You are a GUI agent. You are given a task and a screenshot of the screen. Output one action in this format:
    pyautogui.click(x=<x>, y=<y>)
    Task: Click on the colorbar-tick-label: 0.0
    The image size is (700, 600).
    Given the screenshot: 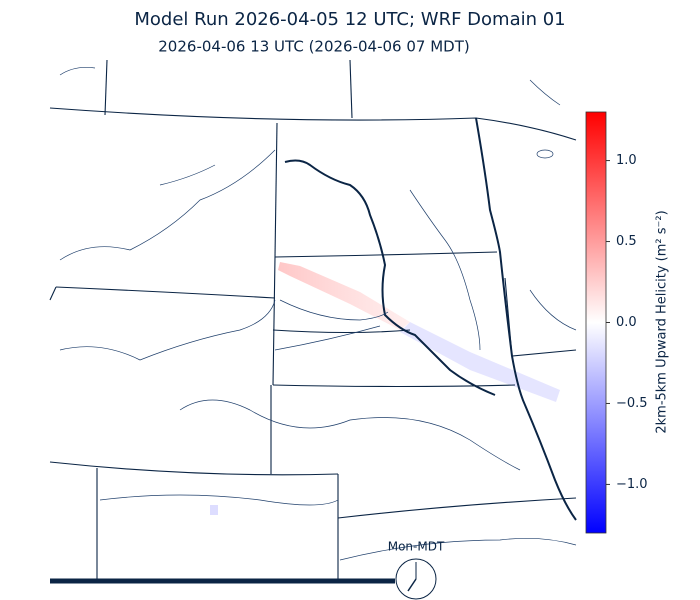 What is the action you would take?
    pyautogui.click(x=626, y=322)
    